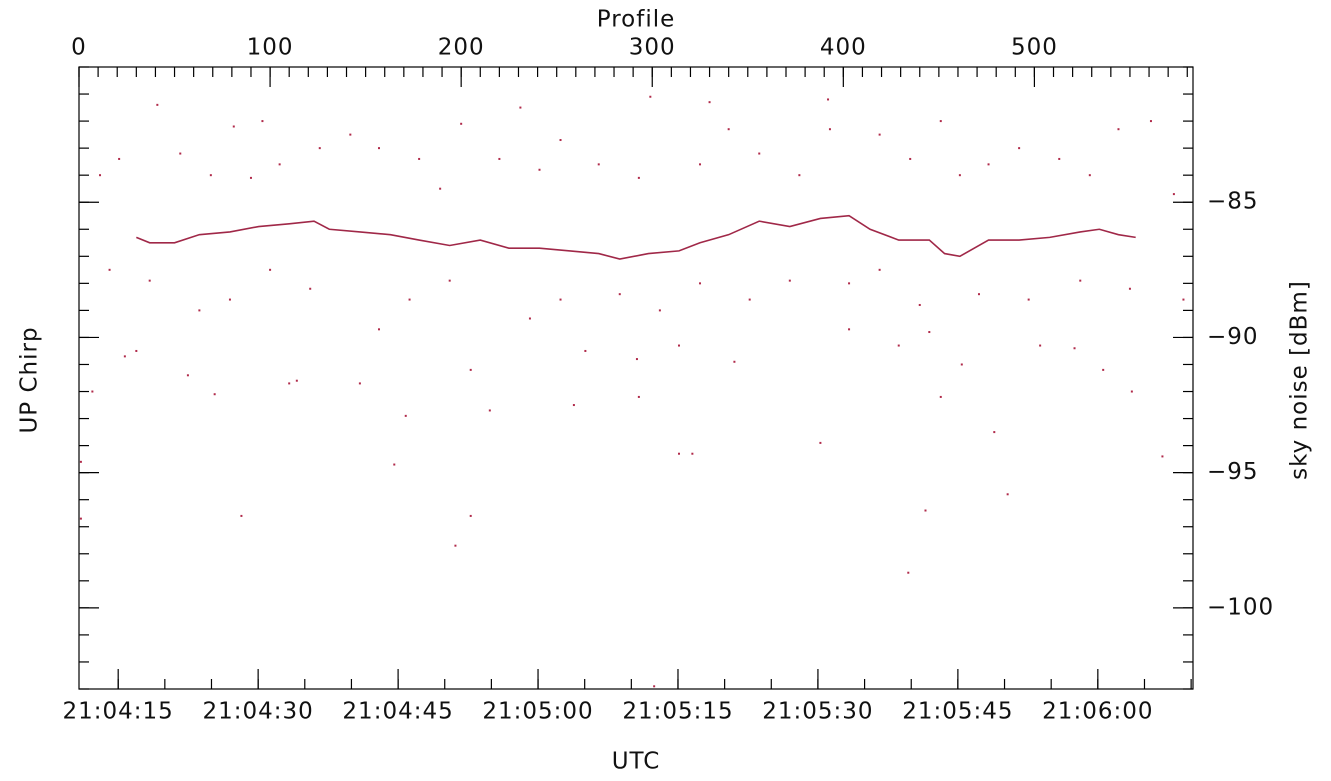 The image size is (1331, 781). Describe the element at coordinates (636, 237) in the screenshot. I see `running-mean-line` at that location.